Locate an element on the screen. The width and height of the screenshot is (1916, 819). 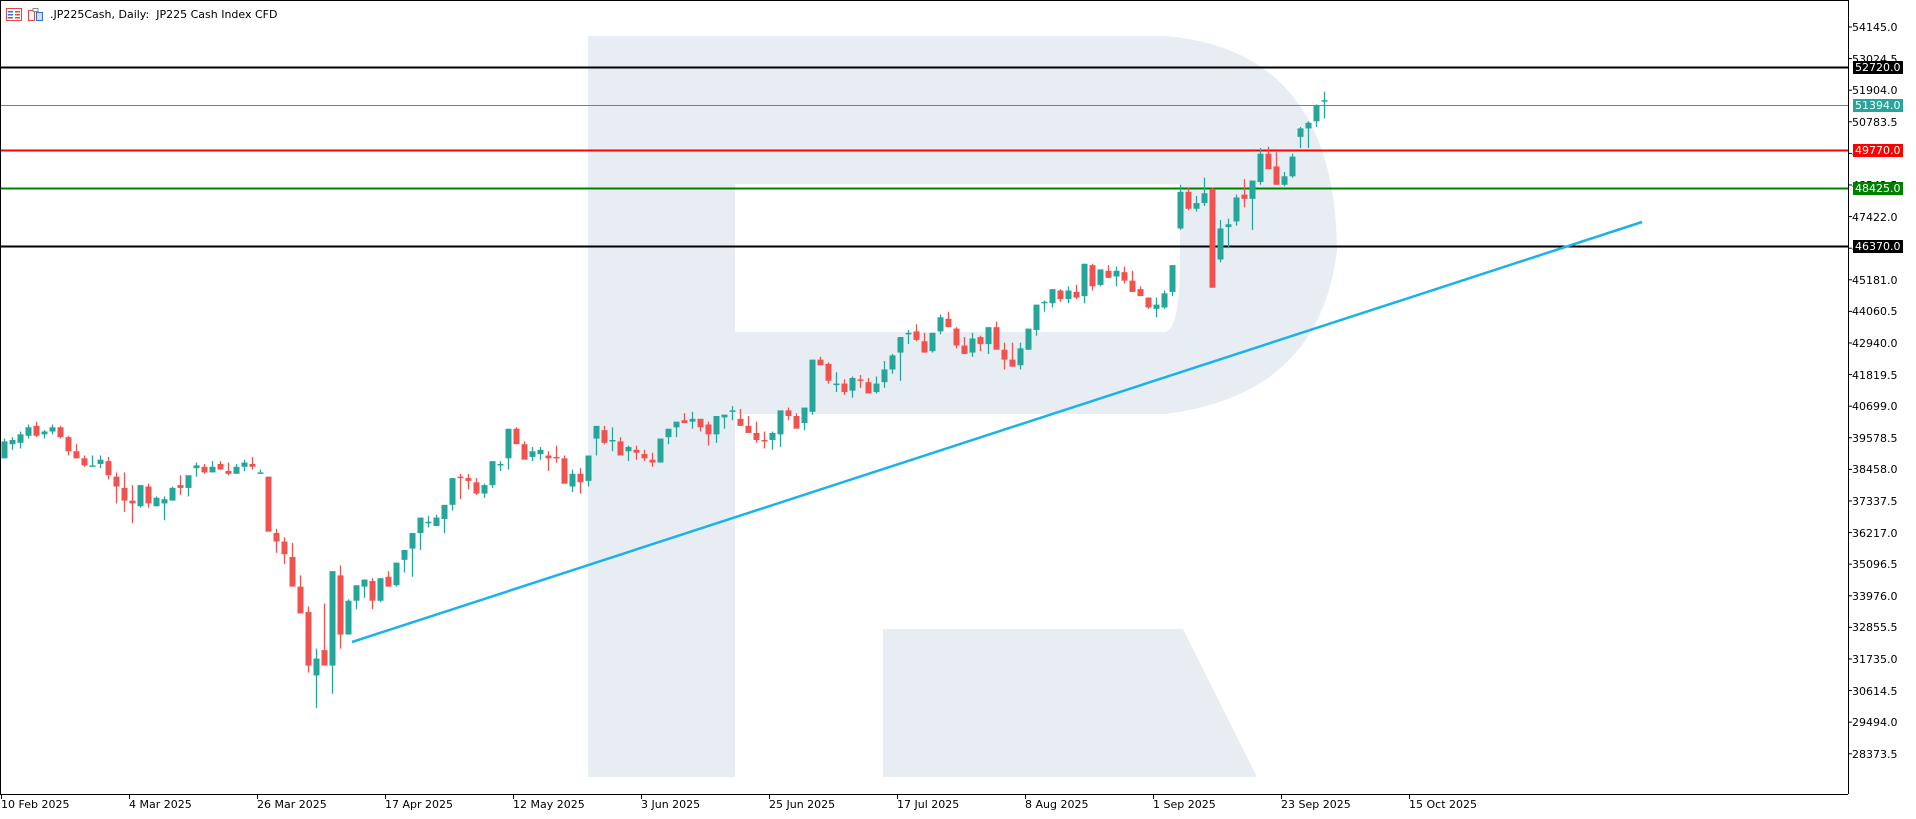
price-tick-label: 29494.0 is located at coordinates (1875, 723).